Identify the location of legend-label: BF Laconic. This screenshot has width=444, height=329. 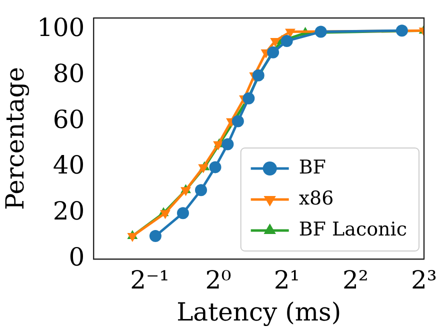
(353, 229).